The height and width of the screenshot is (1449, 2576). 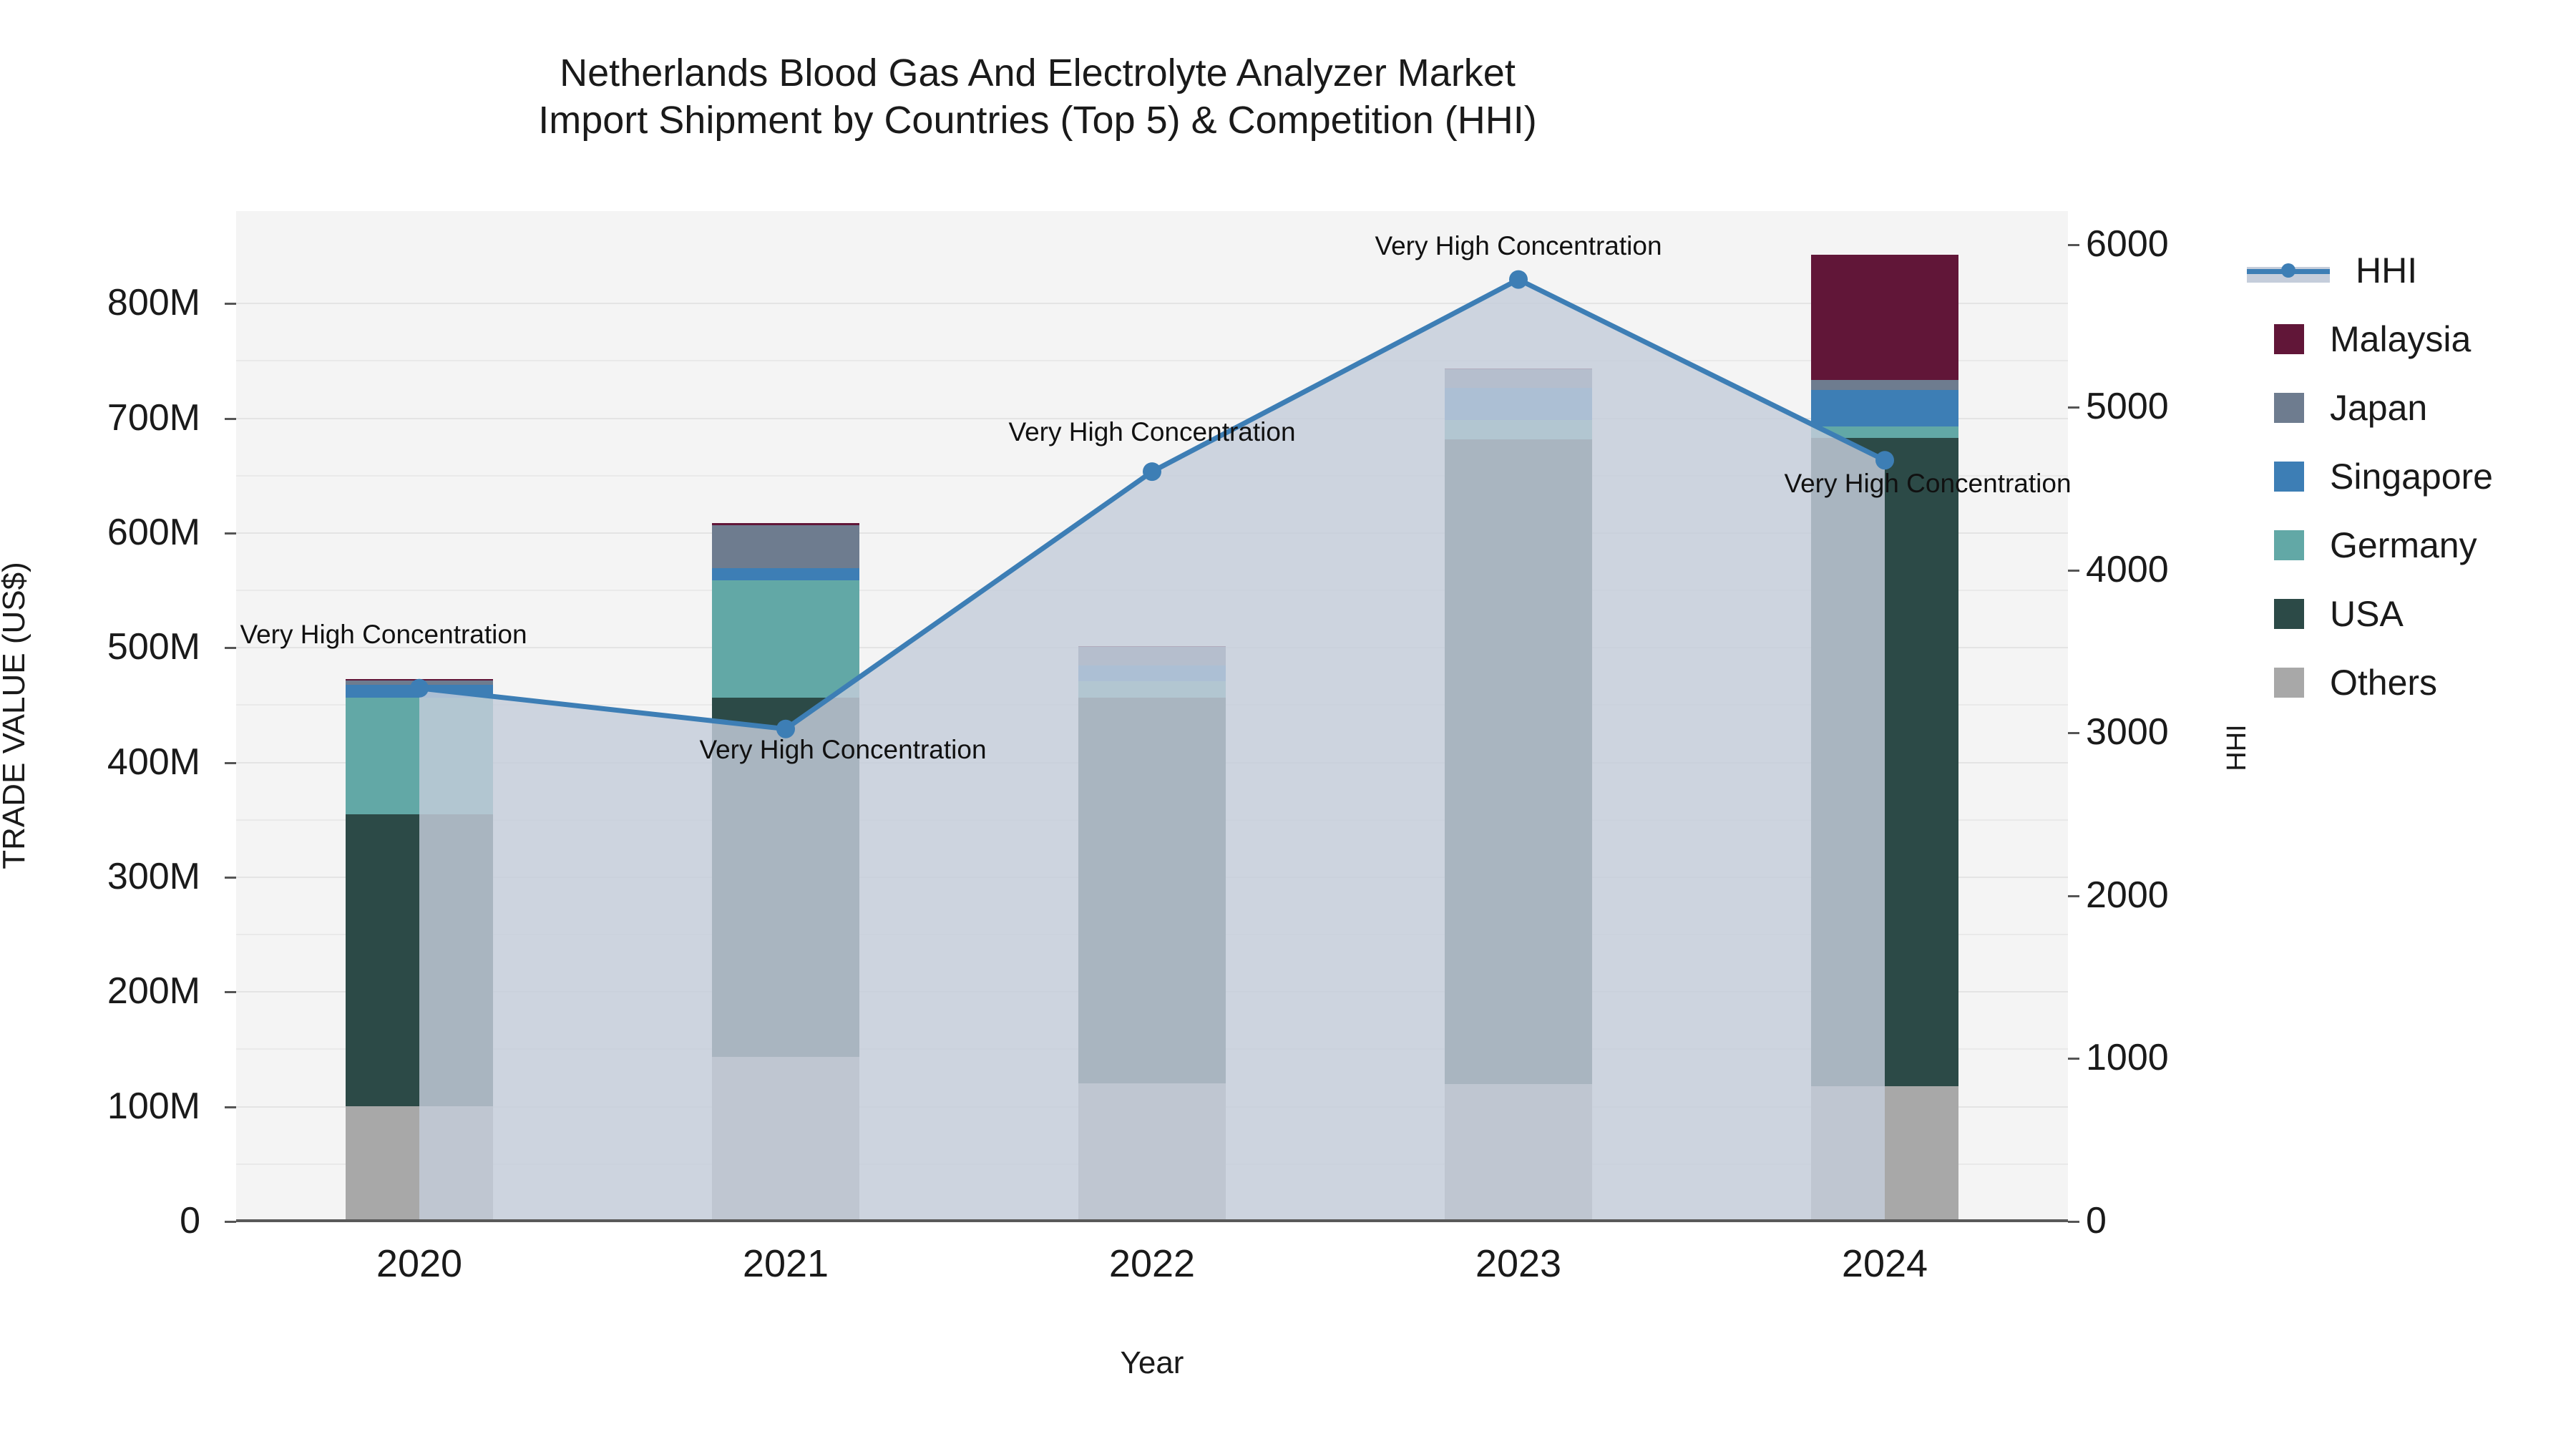 I want to click on y-axis-left-title: TRADE VALUE (US$), so click(x=15, y=715).